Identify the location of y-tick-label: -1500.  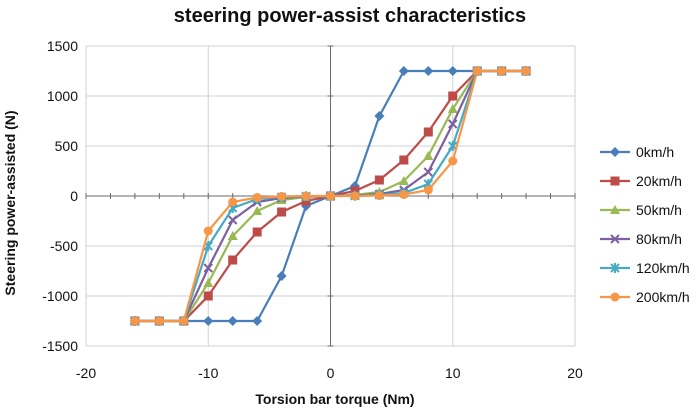
(60, 346).